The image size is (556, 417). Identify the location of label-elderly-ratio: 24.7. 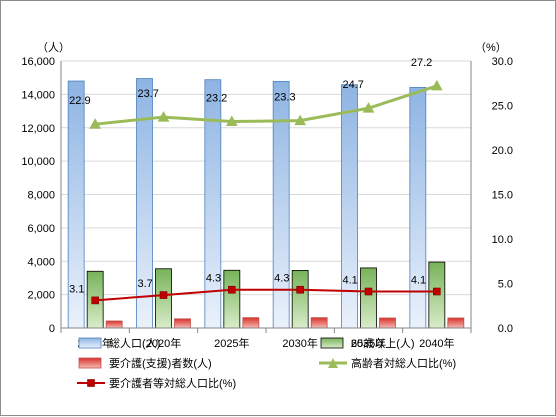
(353, 85).